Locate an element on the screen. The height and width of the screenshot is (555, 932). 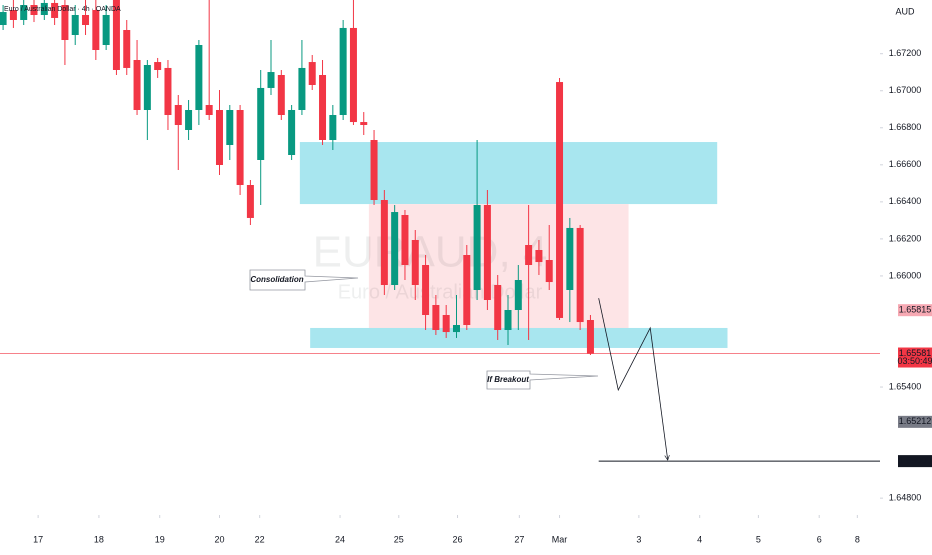
x-tick-label: 20 is located at coordinates (219, 539).